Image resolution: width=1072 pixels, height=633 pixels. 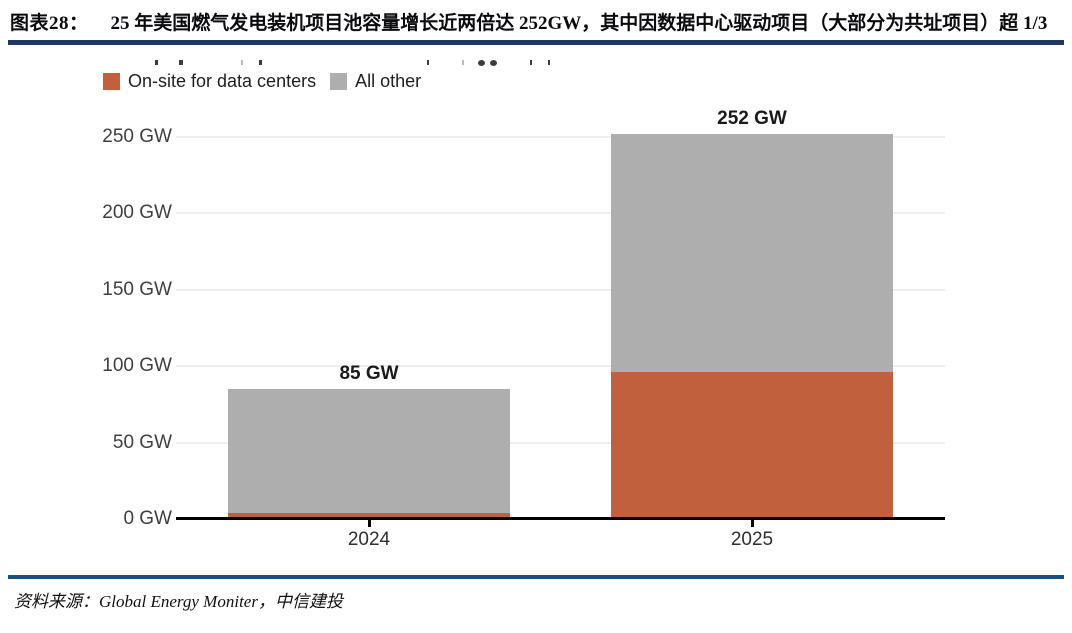 I want to click on bar-segment-on-site-2024, so click(x=369, y=515).